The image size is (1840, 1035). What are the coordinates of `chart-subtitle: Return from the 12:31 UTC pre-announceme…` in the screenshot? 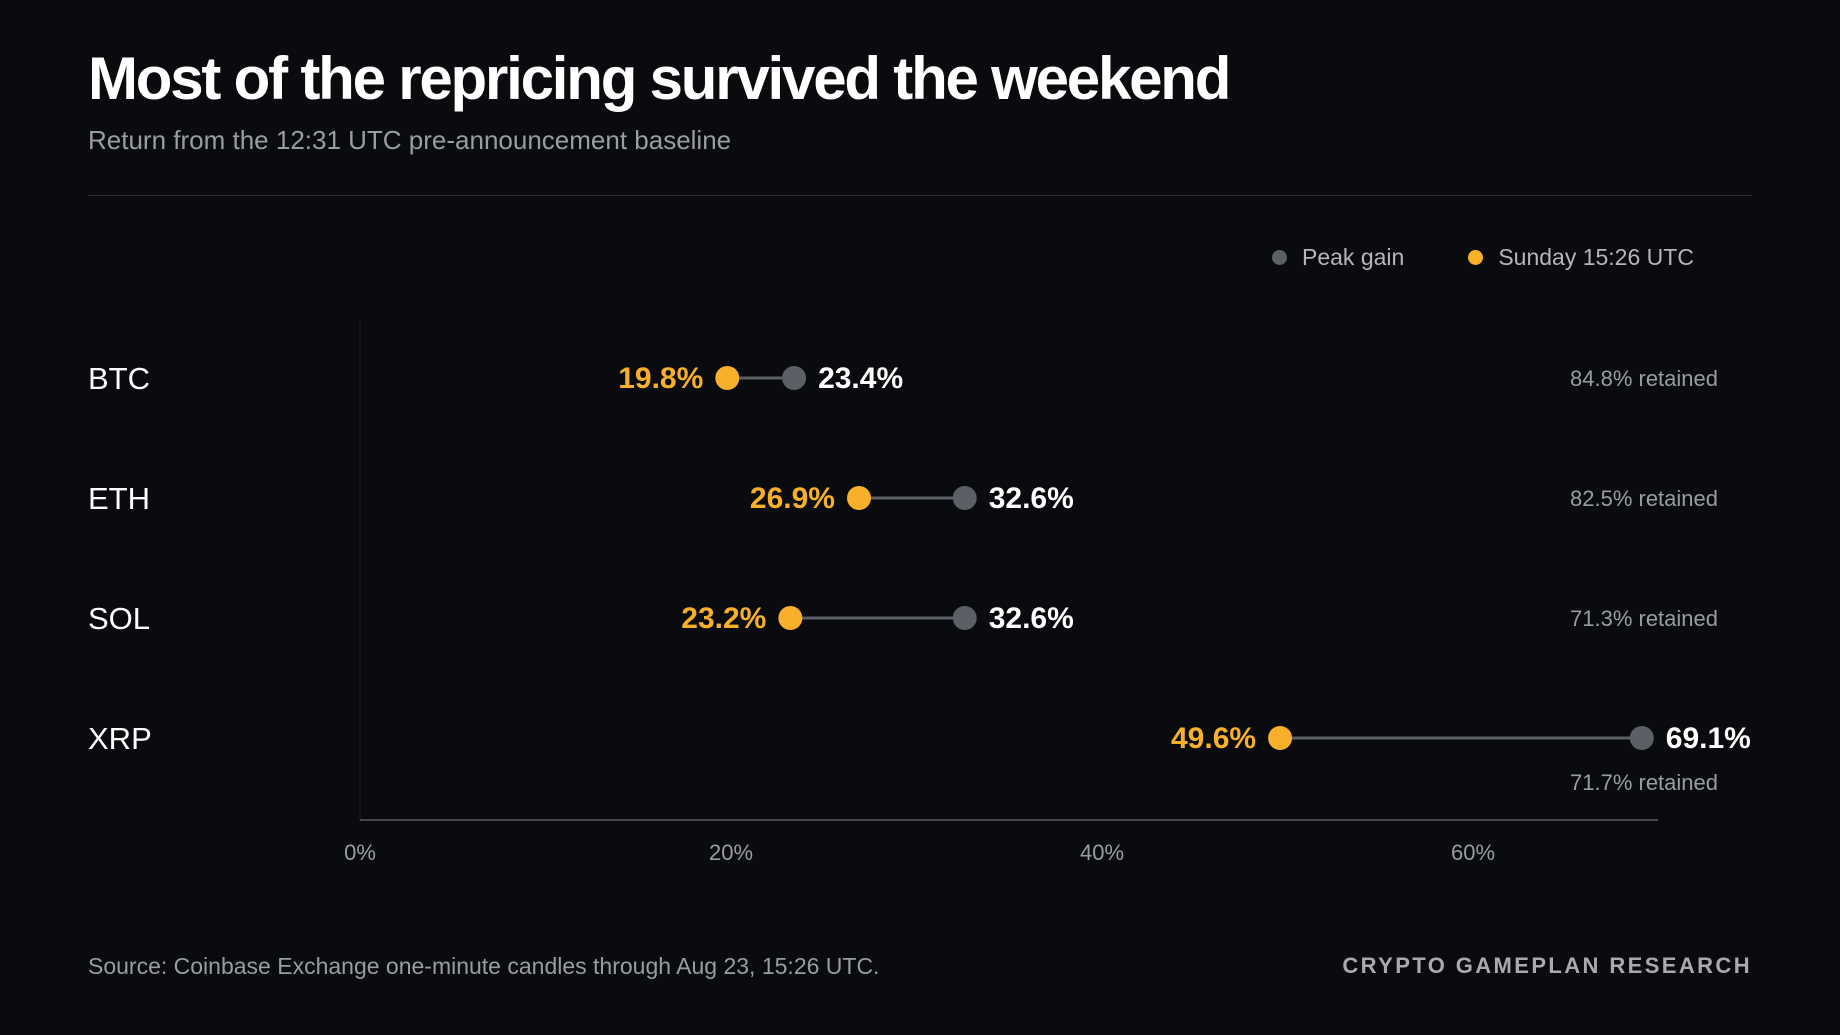 It's located at (410, 140).